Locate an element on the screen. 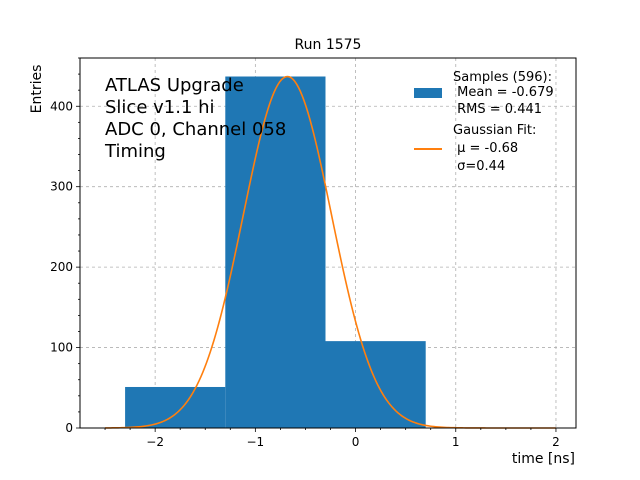 Image resolution: width=640 pixels, height=480 pixels. annotation-line: ATLAS Upgrade is located at coordinates (174, 85).